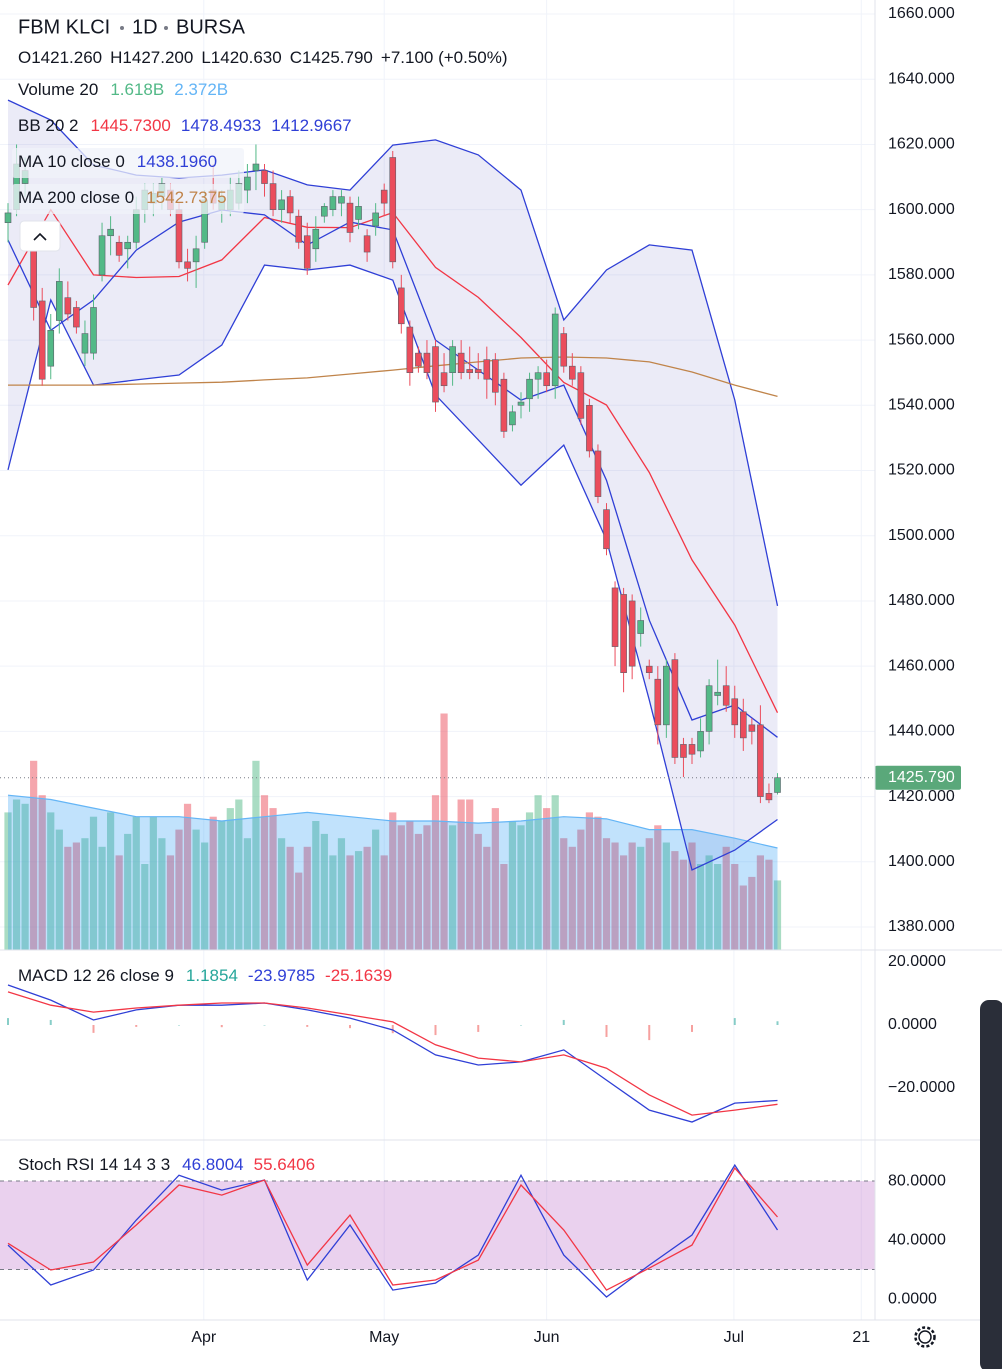 This screenshot has width=1002, height=1369. I want to click on legend-value: 55.6406, so click(284, 1164).